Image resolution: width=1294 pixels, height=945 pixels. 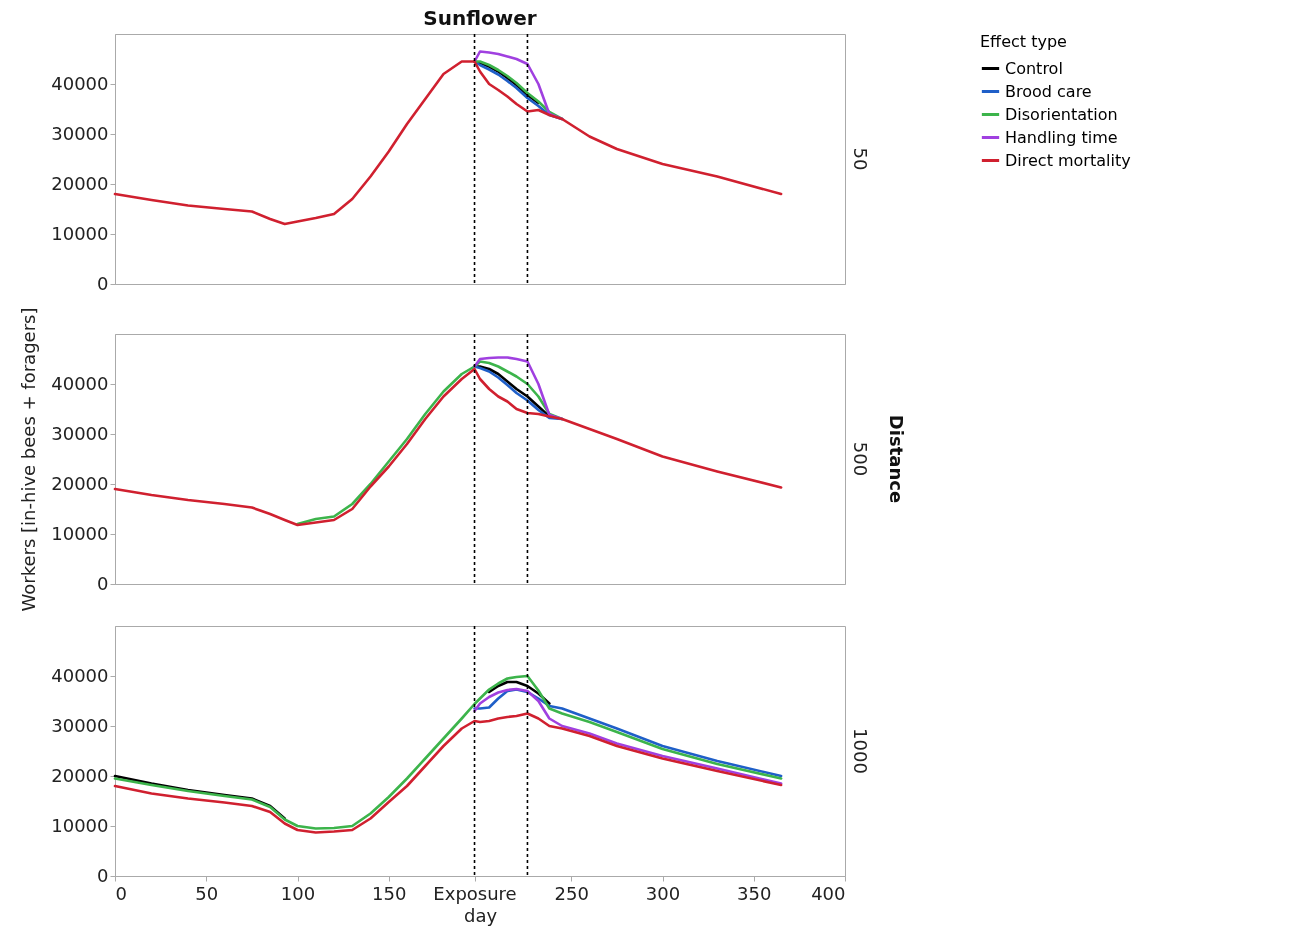 I want to click on x-tick-label: 100, so click(x=298, y=893).